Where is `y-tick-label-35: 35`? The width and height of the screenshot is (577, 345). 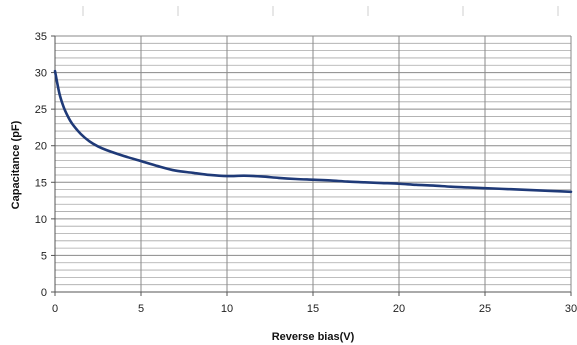 y-tick-label-35: 35 is located at coordinates (41, 37).